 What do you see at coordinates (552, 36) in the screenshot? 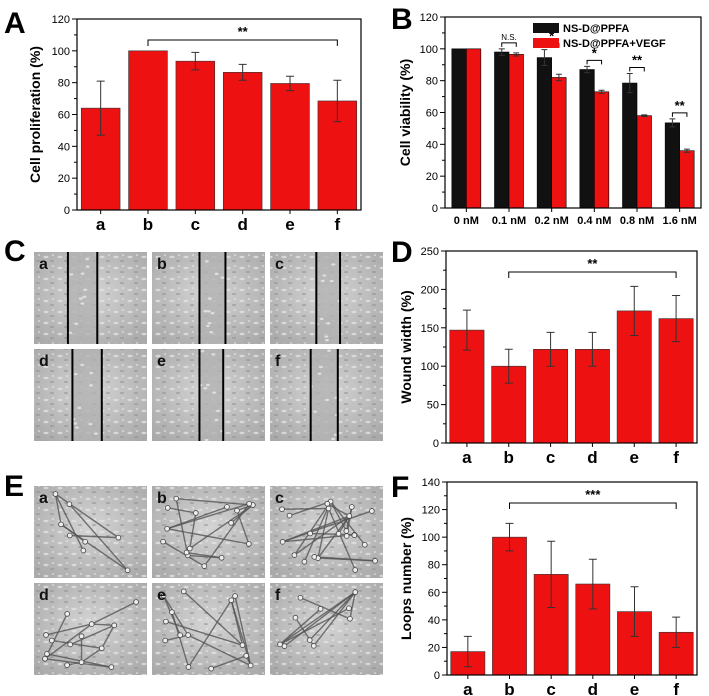
I see `significance-label: *` at bounding box center [552, 36].